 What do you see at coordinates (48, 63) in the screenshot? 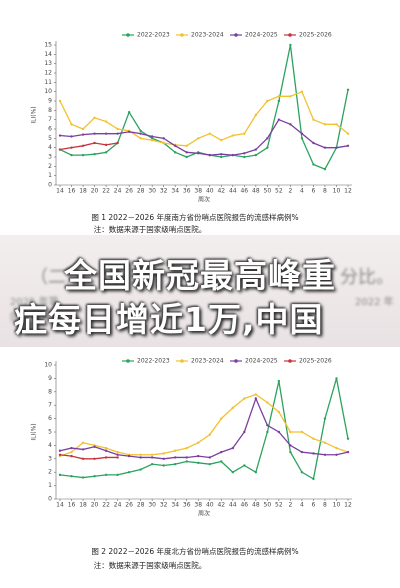
I see `y-tick-label: 13` at bounding box center [48, 63].